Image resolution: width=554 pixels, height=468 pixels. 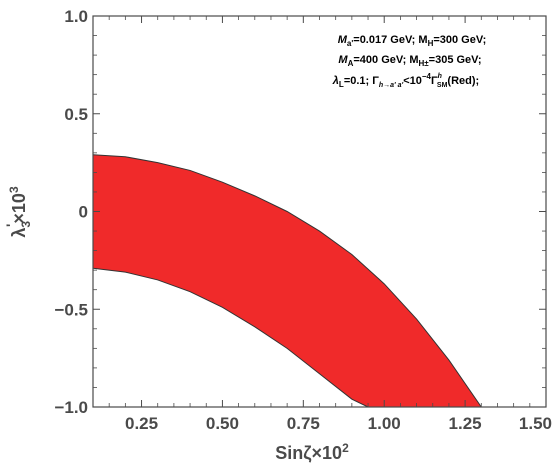 I want to click on y-tick-label: −1.0, so click(x=71, y=407).